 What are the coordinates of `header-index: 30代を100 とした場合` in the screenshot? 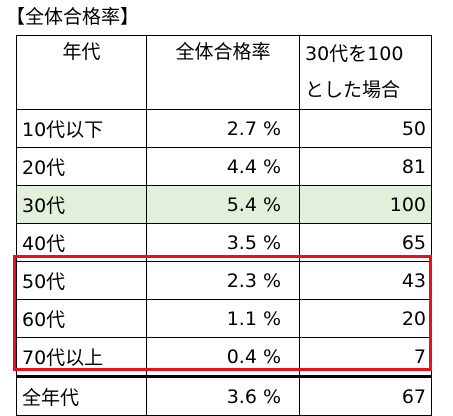 It's located at (365, 72).